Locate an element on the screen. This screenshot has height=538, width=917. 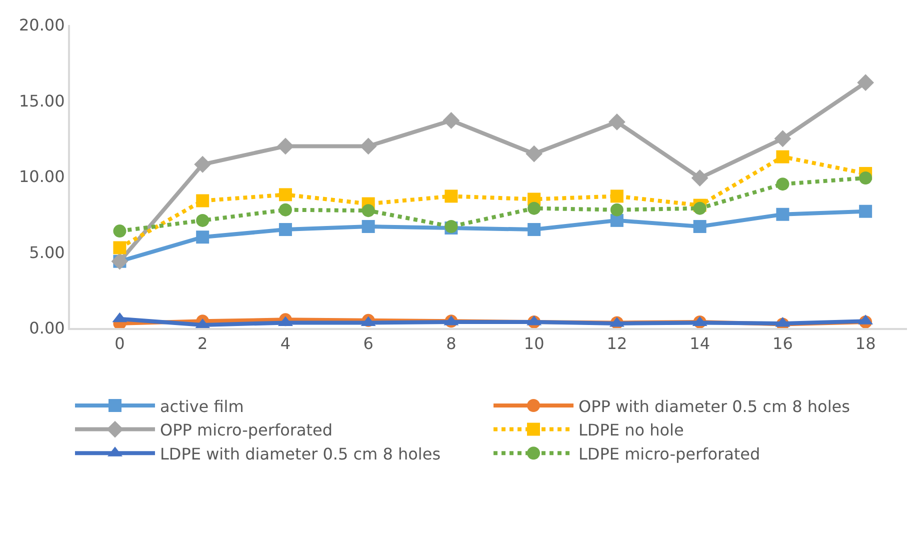
x-tick-label: 4 is located at coordinates (285, 344).